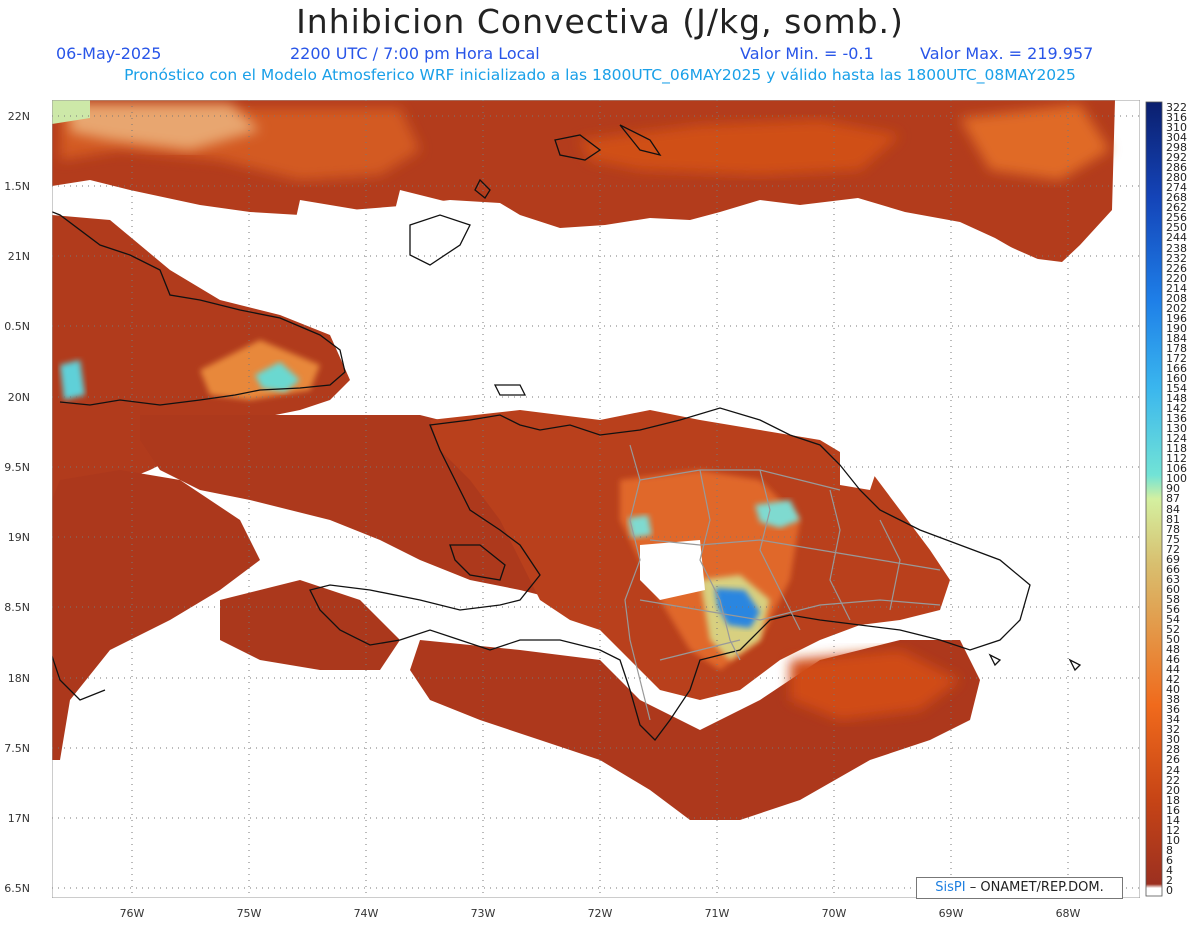 The image size is (1200, 927). Describe the element at coordinates (1173, 549) in the screenshot. I see `colorbar-tick-label: 72` at that location.